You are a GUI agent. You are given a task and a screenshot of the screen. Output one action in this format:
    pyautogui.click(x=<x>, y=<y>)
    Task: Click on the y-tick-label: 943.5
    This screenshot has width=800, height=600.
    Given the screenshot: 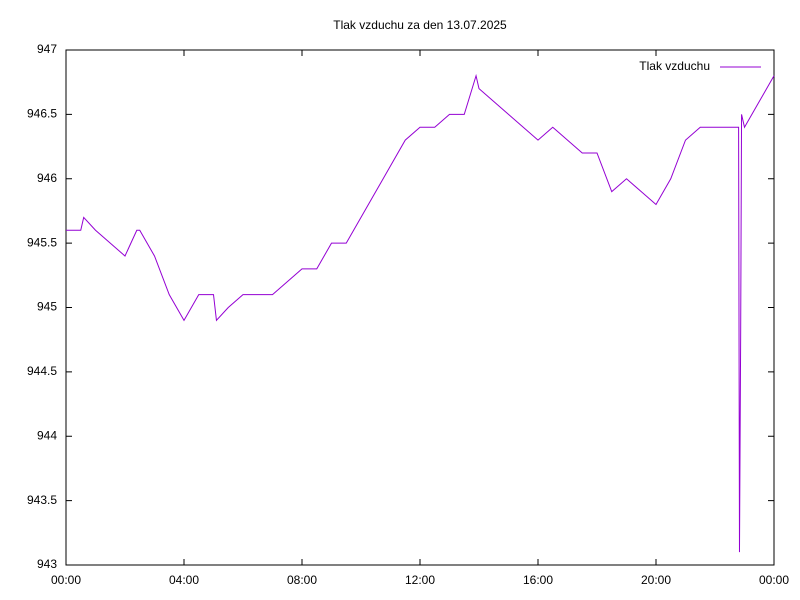 What is the action you would take?
    pyautogui.click(x=42, y=500)
    